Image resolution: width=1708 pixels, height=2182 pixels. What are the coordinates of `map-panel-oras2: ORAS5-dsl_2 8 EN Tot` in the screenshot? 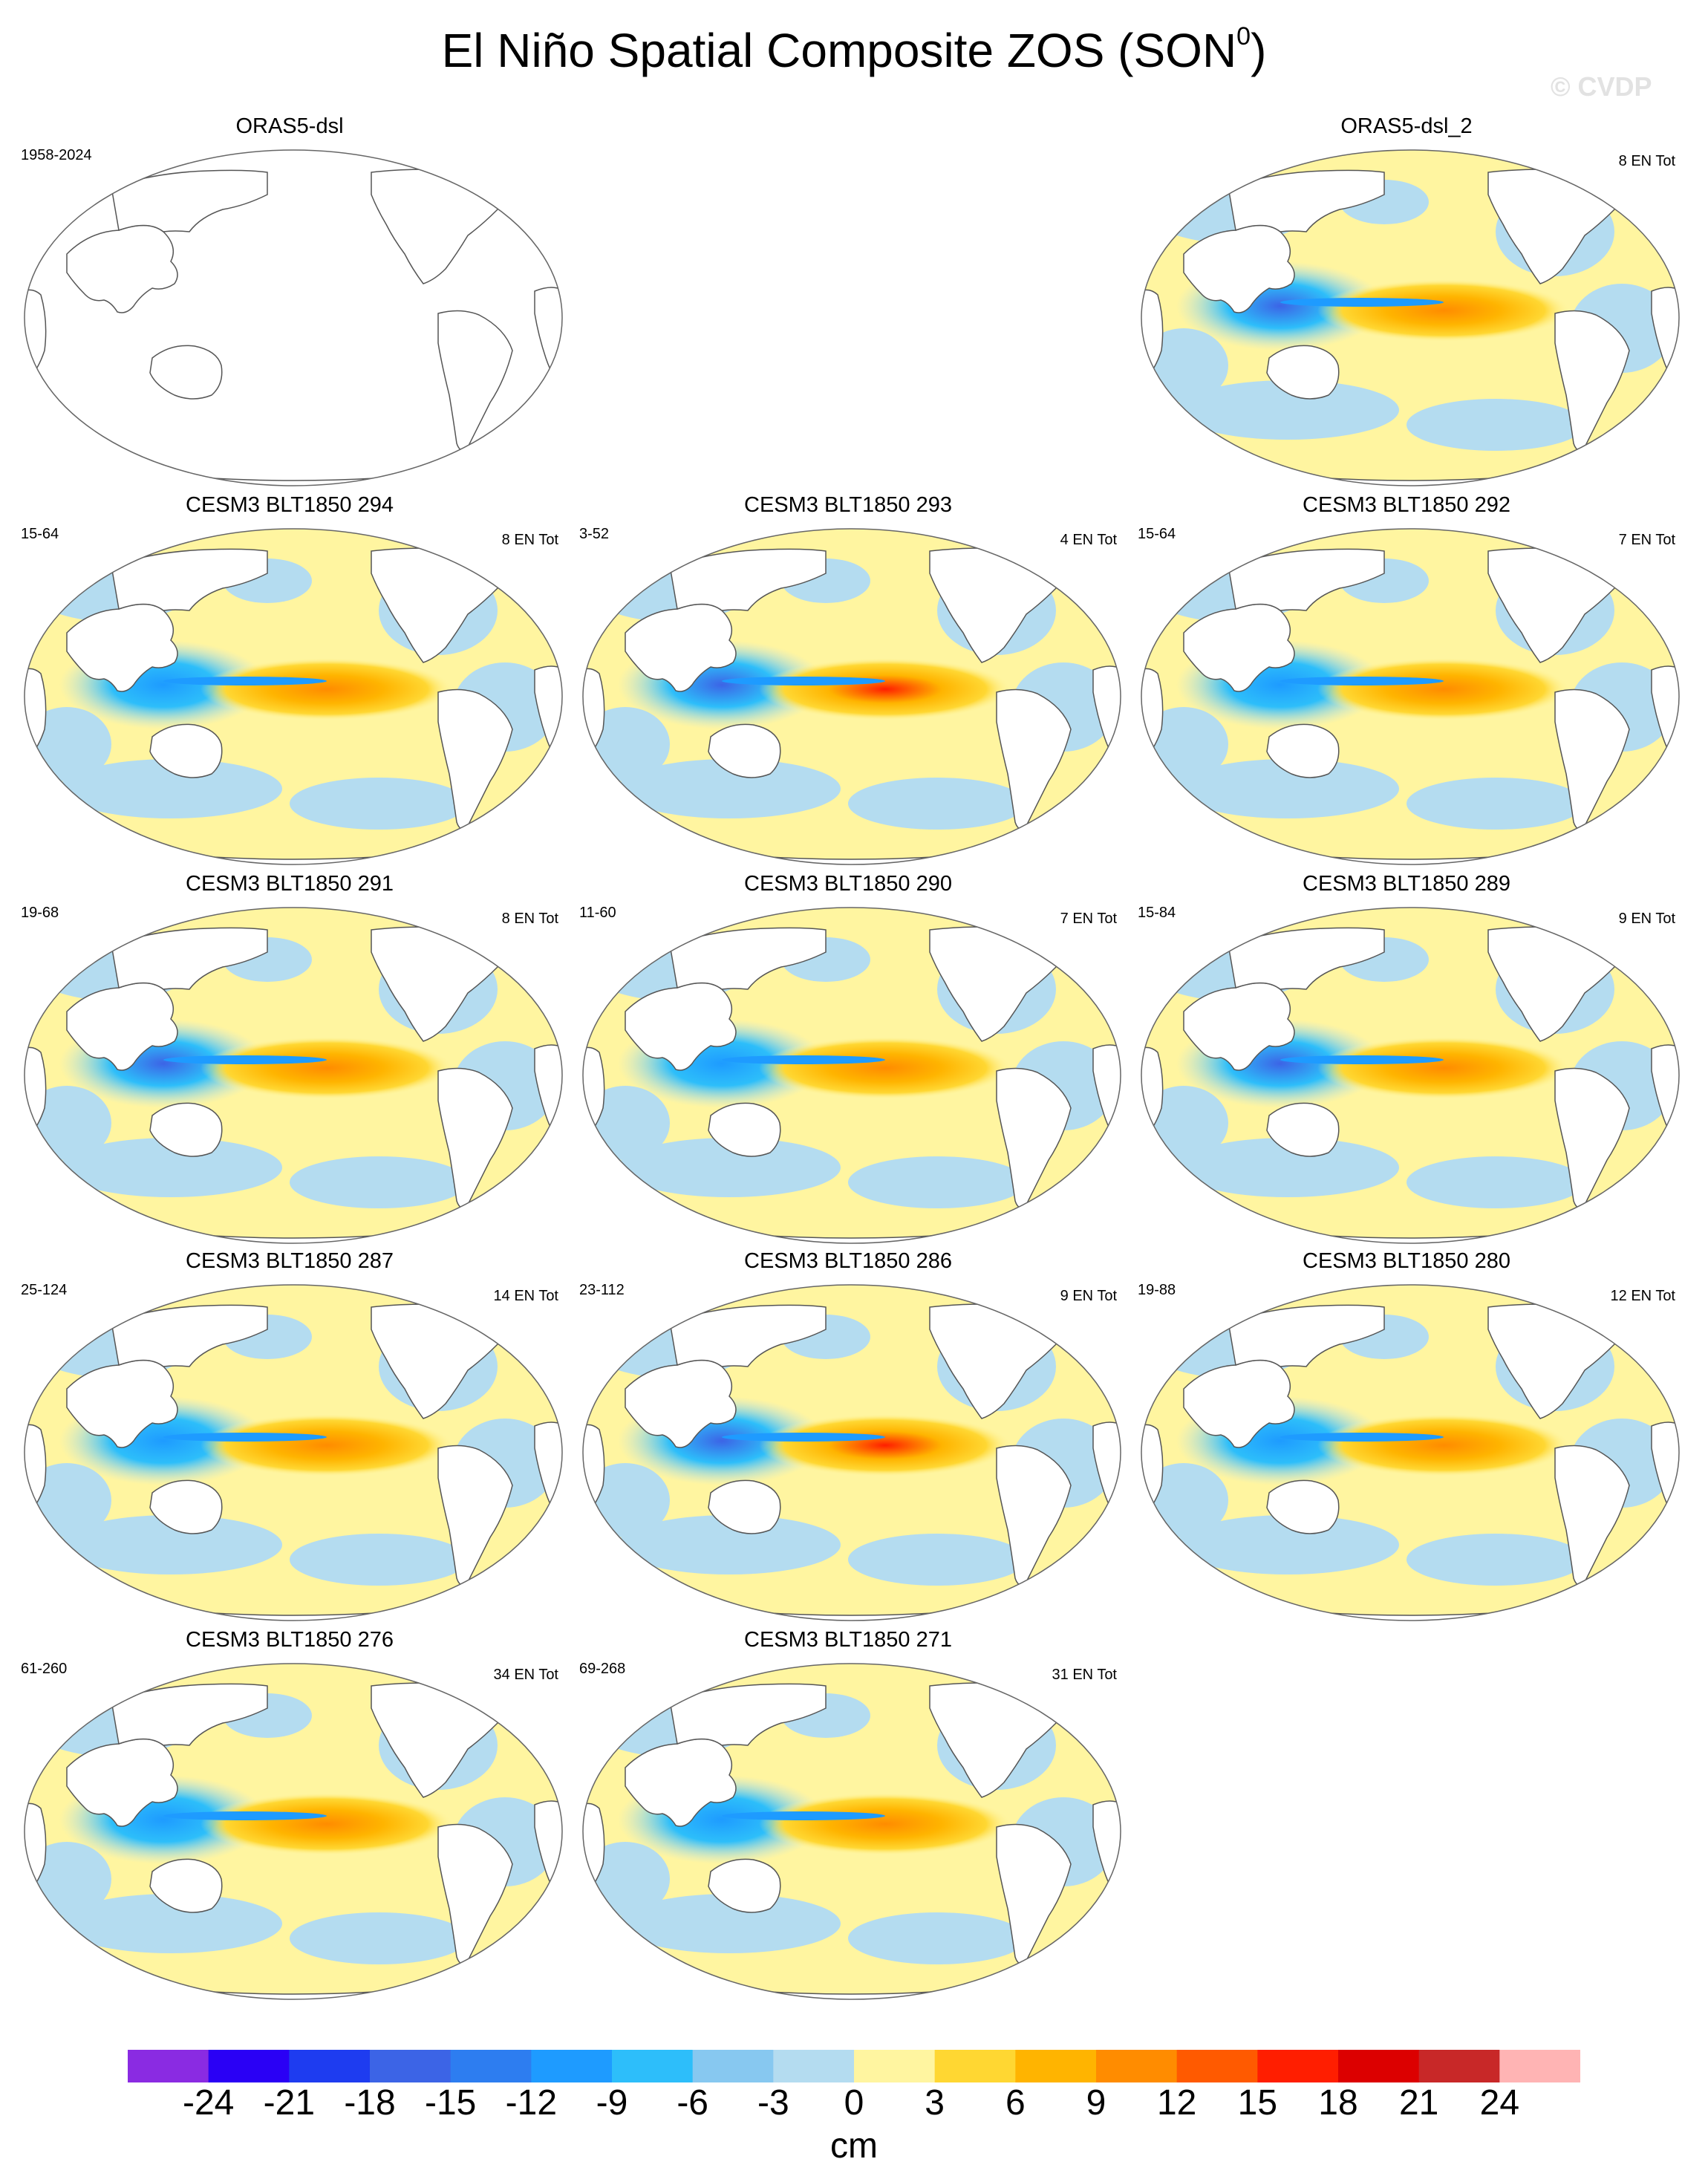 It's located at (1406, 301).